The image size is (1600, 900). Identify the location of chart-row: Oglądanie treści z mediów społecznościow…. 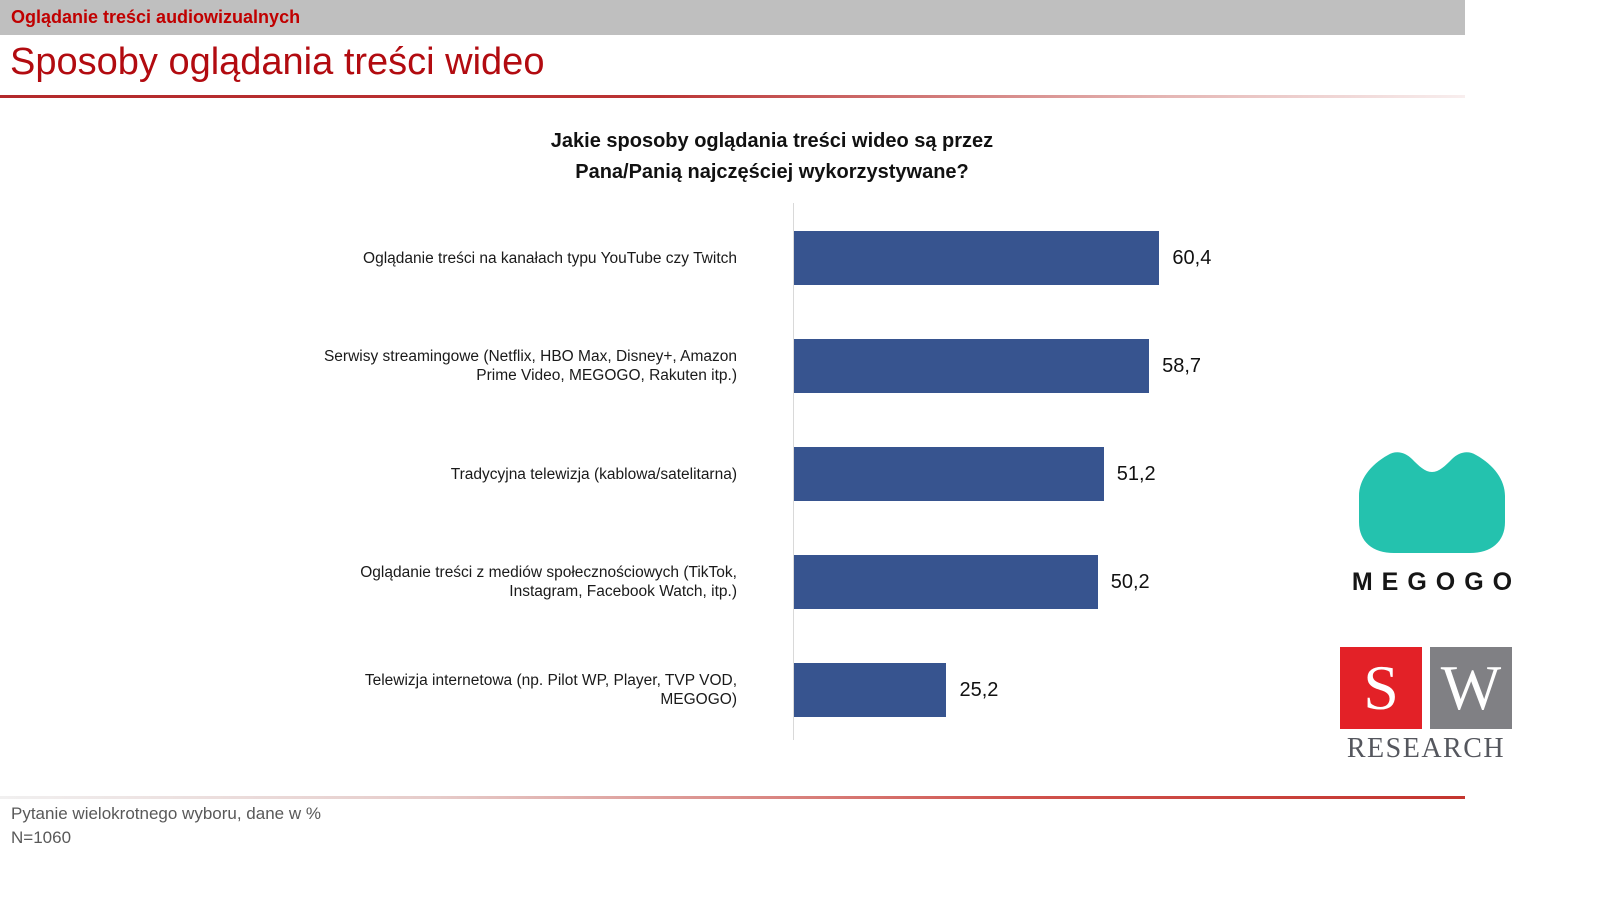
(732, 582).